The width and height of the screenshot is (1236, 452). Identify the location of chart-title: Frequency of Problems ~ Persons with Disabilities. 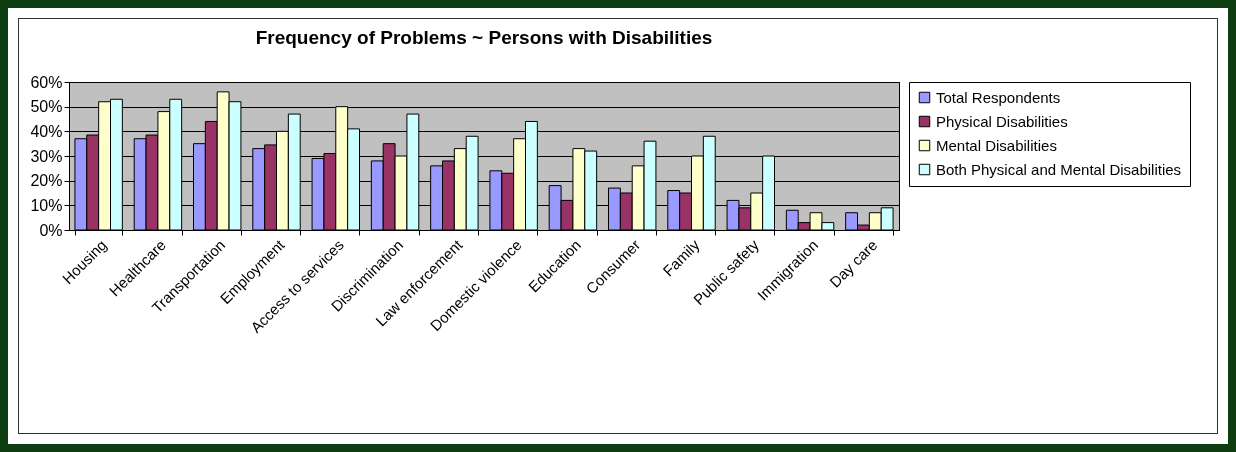
(484, 37).